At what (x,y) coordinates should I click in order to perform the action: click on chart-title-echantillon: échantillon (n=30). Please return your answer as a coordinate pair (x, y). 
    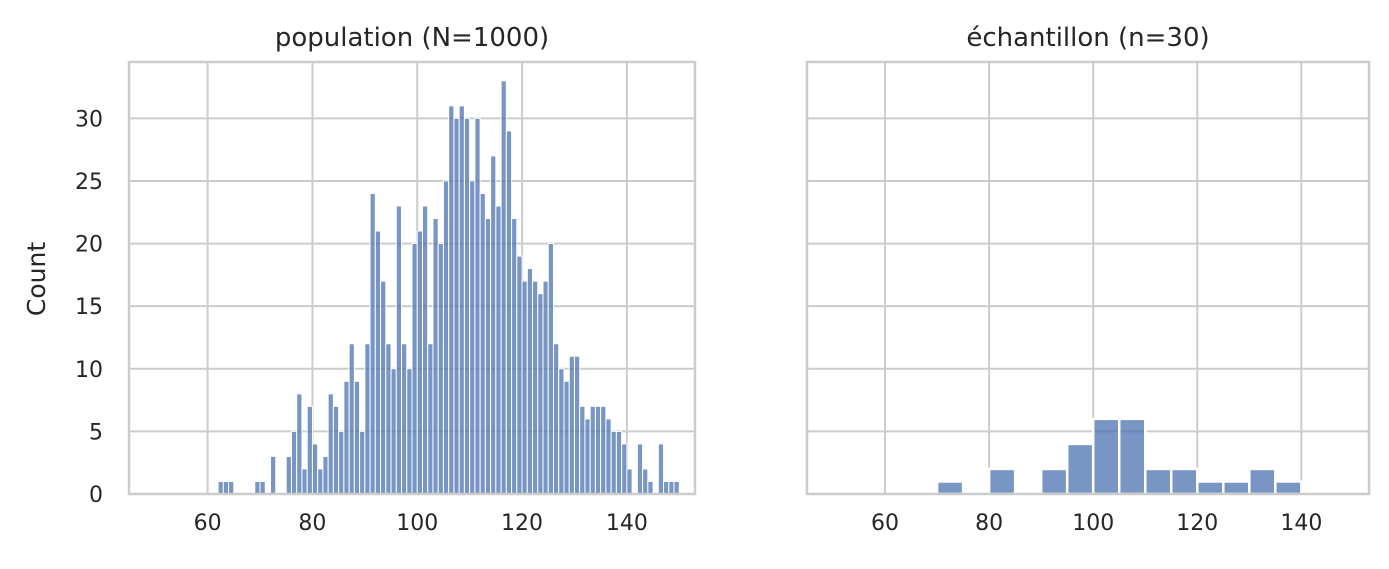
    Looking at the image, I should click on (1087, 38).